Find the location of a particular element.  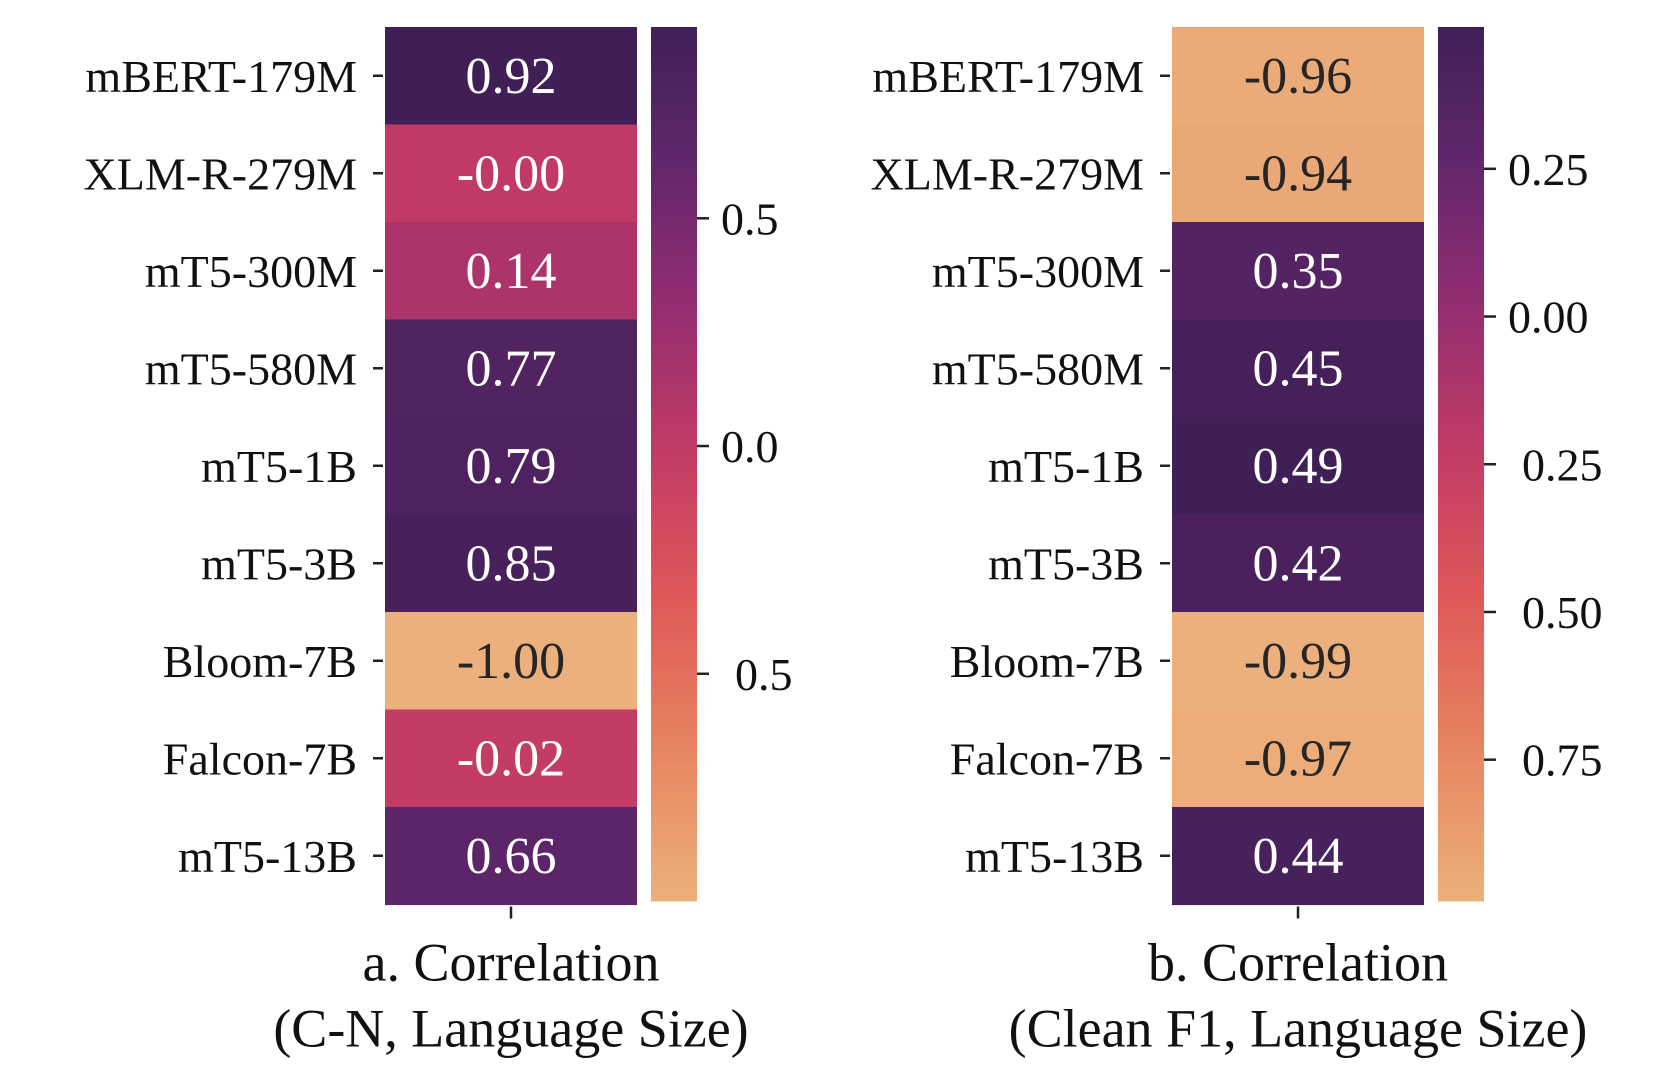

cell-value-label: 0.44 is located at coordinates (1298, 856).